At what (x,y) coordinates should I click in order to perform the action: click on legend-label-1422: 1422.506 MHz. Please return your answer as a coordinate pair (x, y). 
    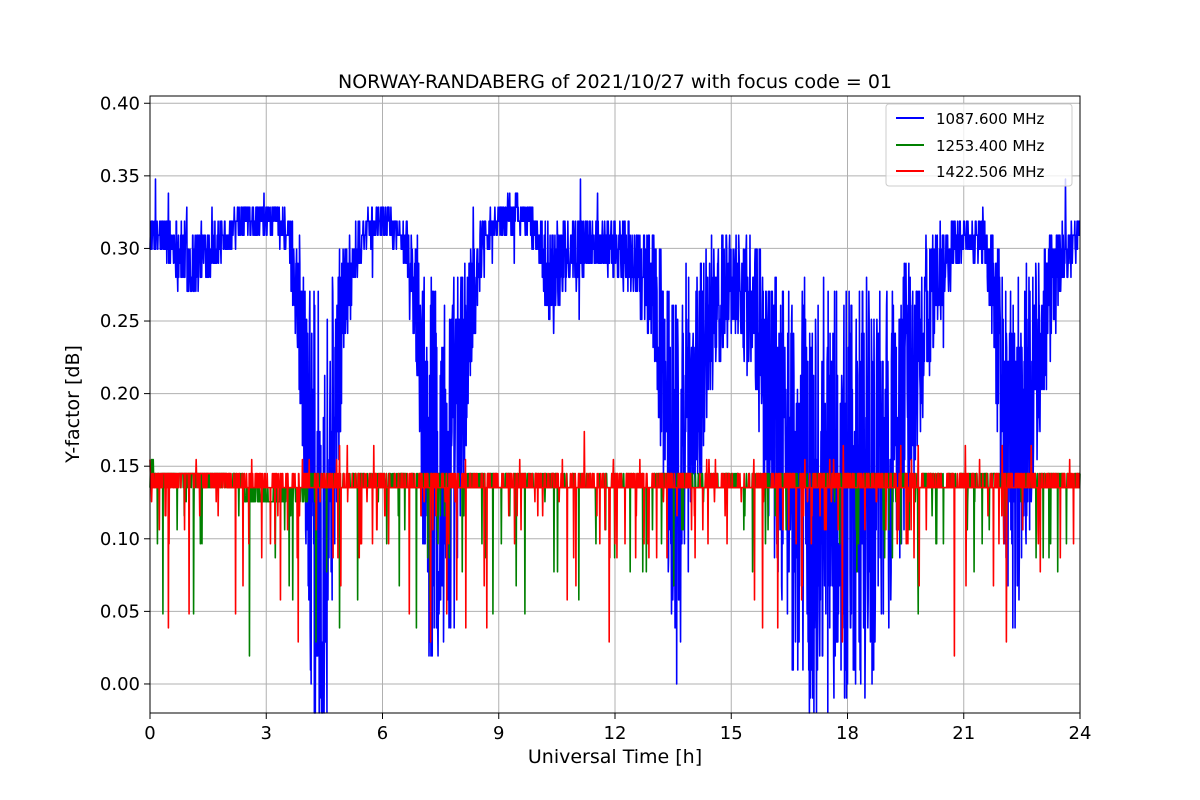
    Looking at the image, I should click on (990, 172).